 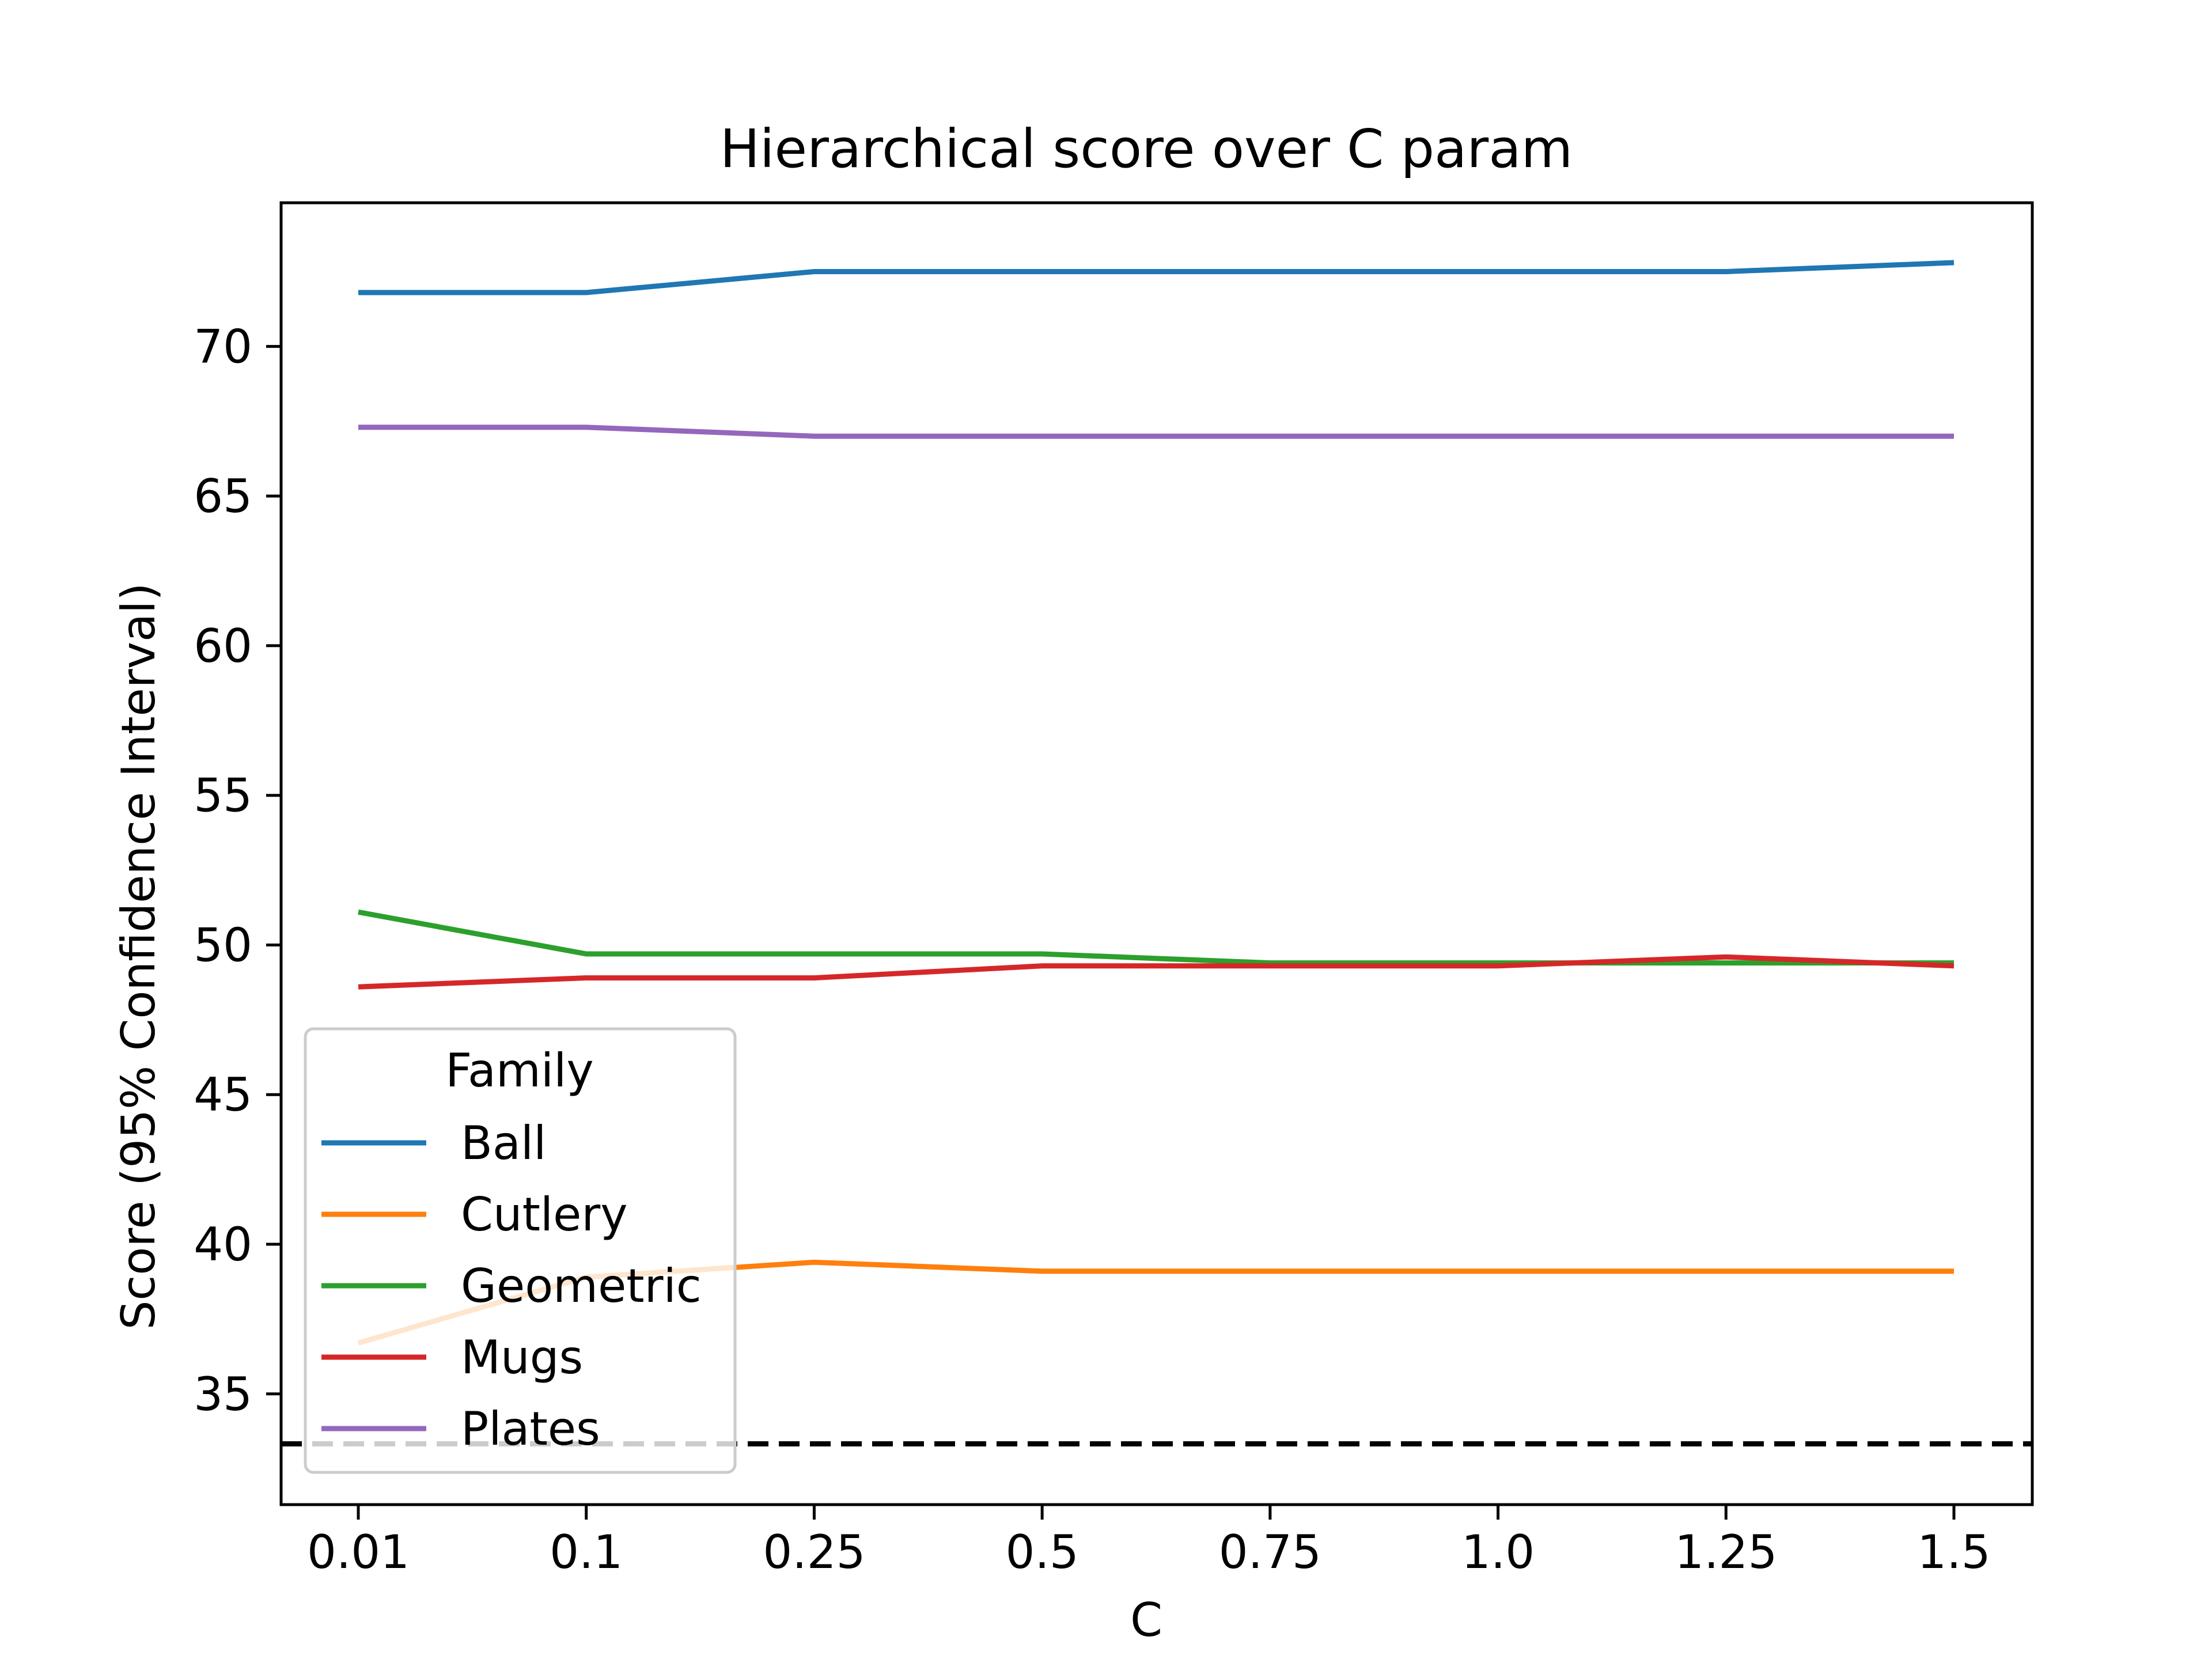 I want to click on x-axis-label: C, so click(x=1146, y=1620).